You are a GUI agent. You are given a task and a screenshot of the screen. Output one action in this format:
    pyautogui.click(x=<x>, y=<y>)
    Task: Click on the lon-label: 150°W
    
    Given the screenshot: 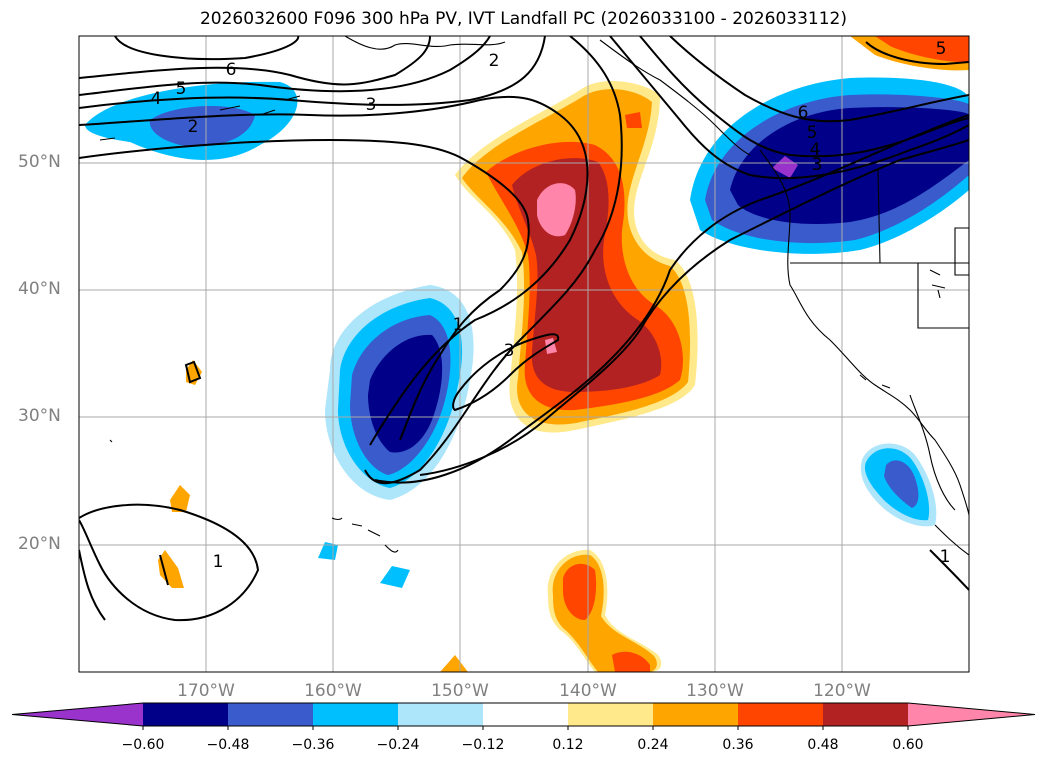 What is the action you would take?
    pyautogui.click(x=460, y=691)
    